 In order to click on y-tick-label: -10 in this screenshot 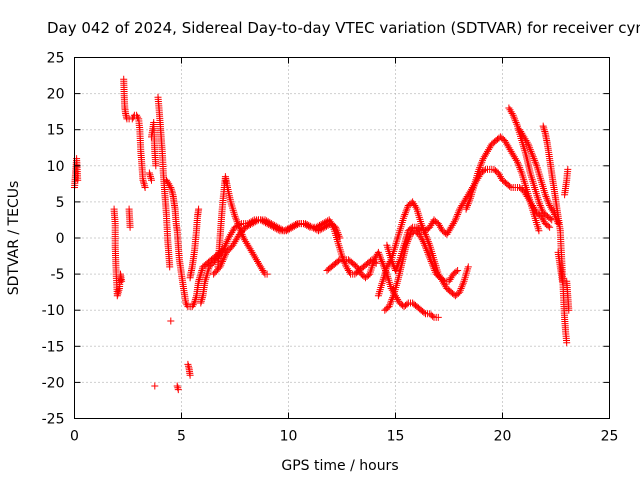, I will do `click(53, 311)`.